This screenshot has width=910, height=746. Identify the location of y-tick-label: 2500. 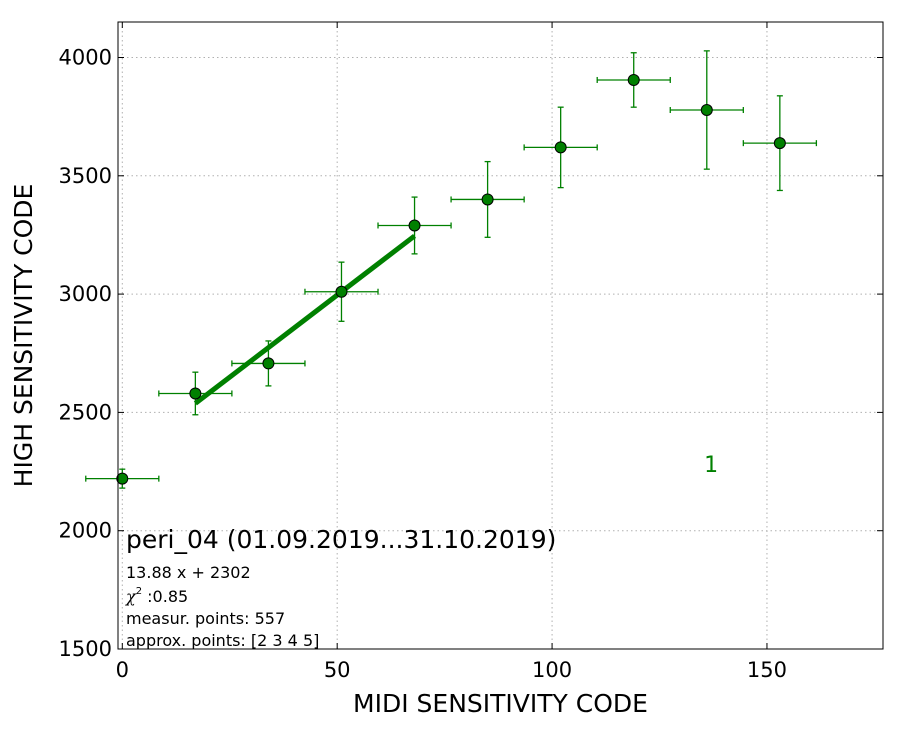
(85, 412).